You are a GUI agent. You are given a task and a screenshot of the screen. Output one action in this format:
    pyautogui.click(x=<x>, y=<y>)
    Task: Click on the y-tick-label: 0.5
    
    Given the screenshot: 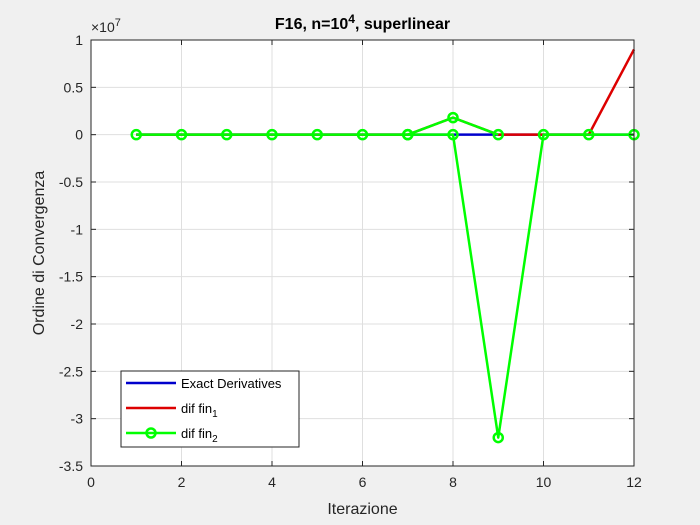 What is the action you would take?
    pyautogui.click(x=74, y=87)
    